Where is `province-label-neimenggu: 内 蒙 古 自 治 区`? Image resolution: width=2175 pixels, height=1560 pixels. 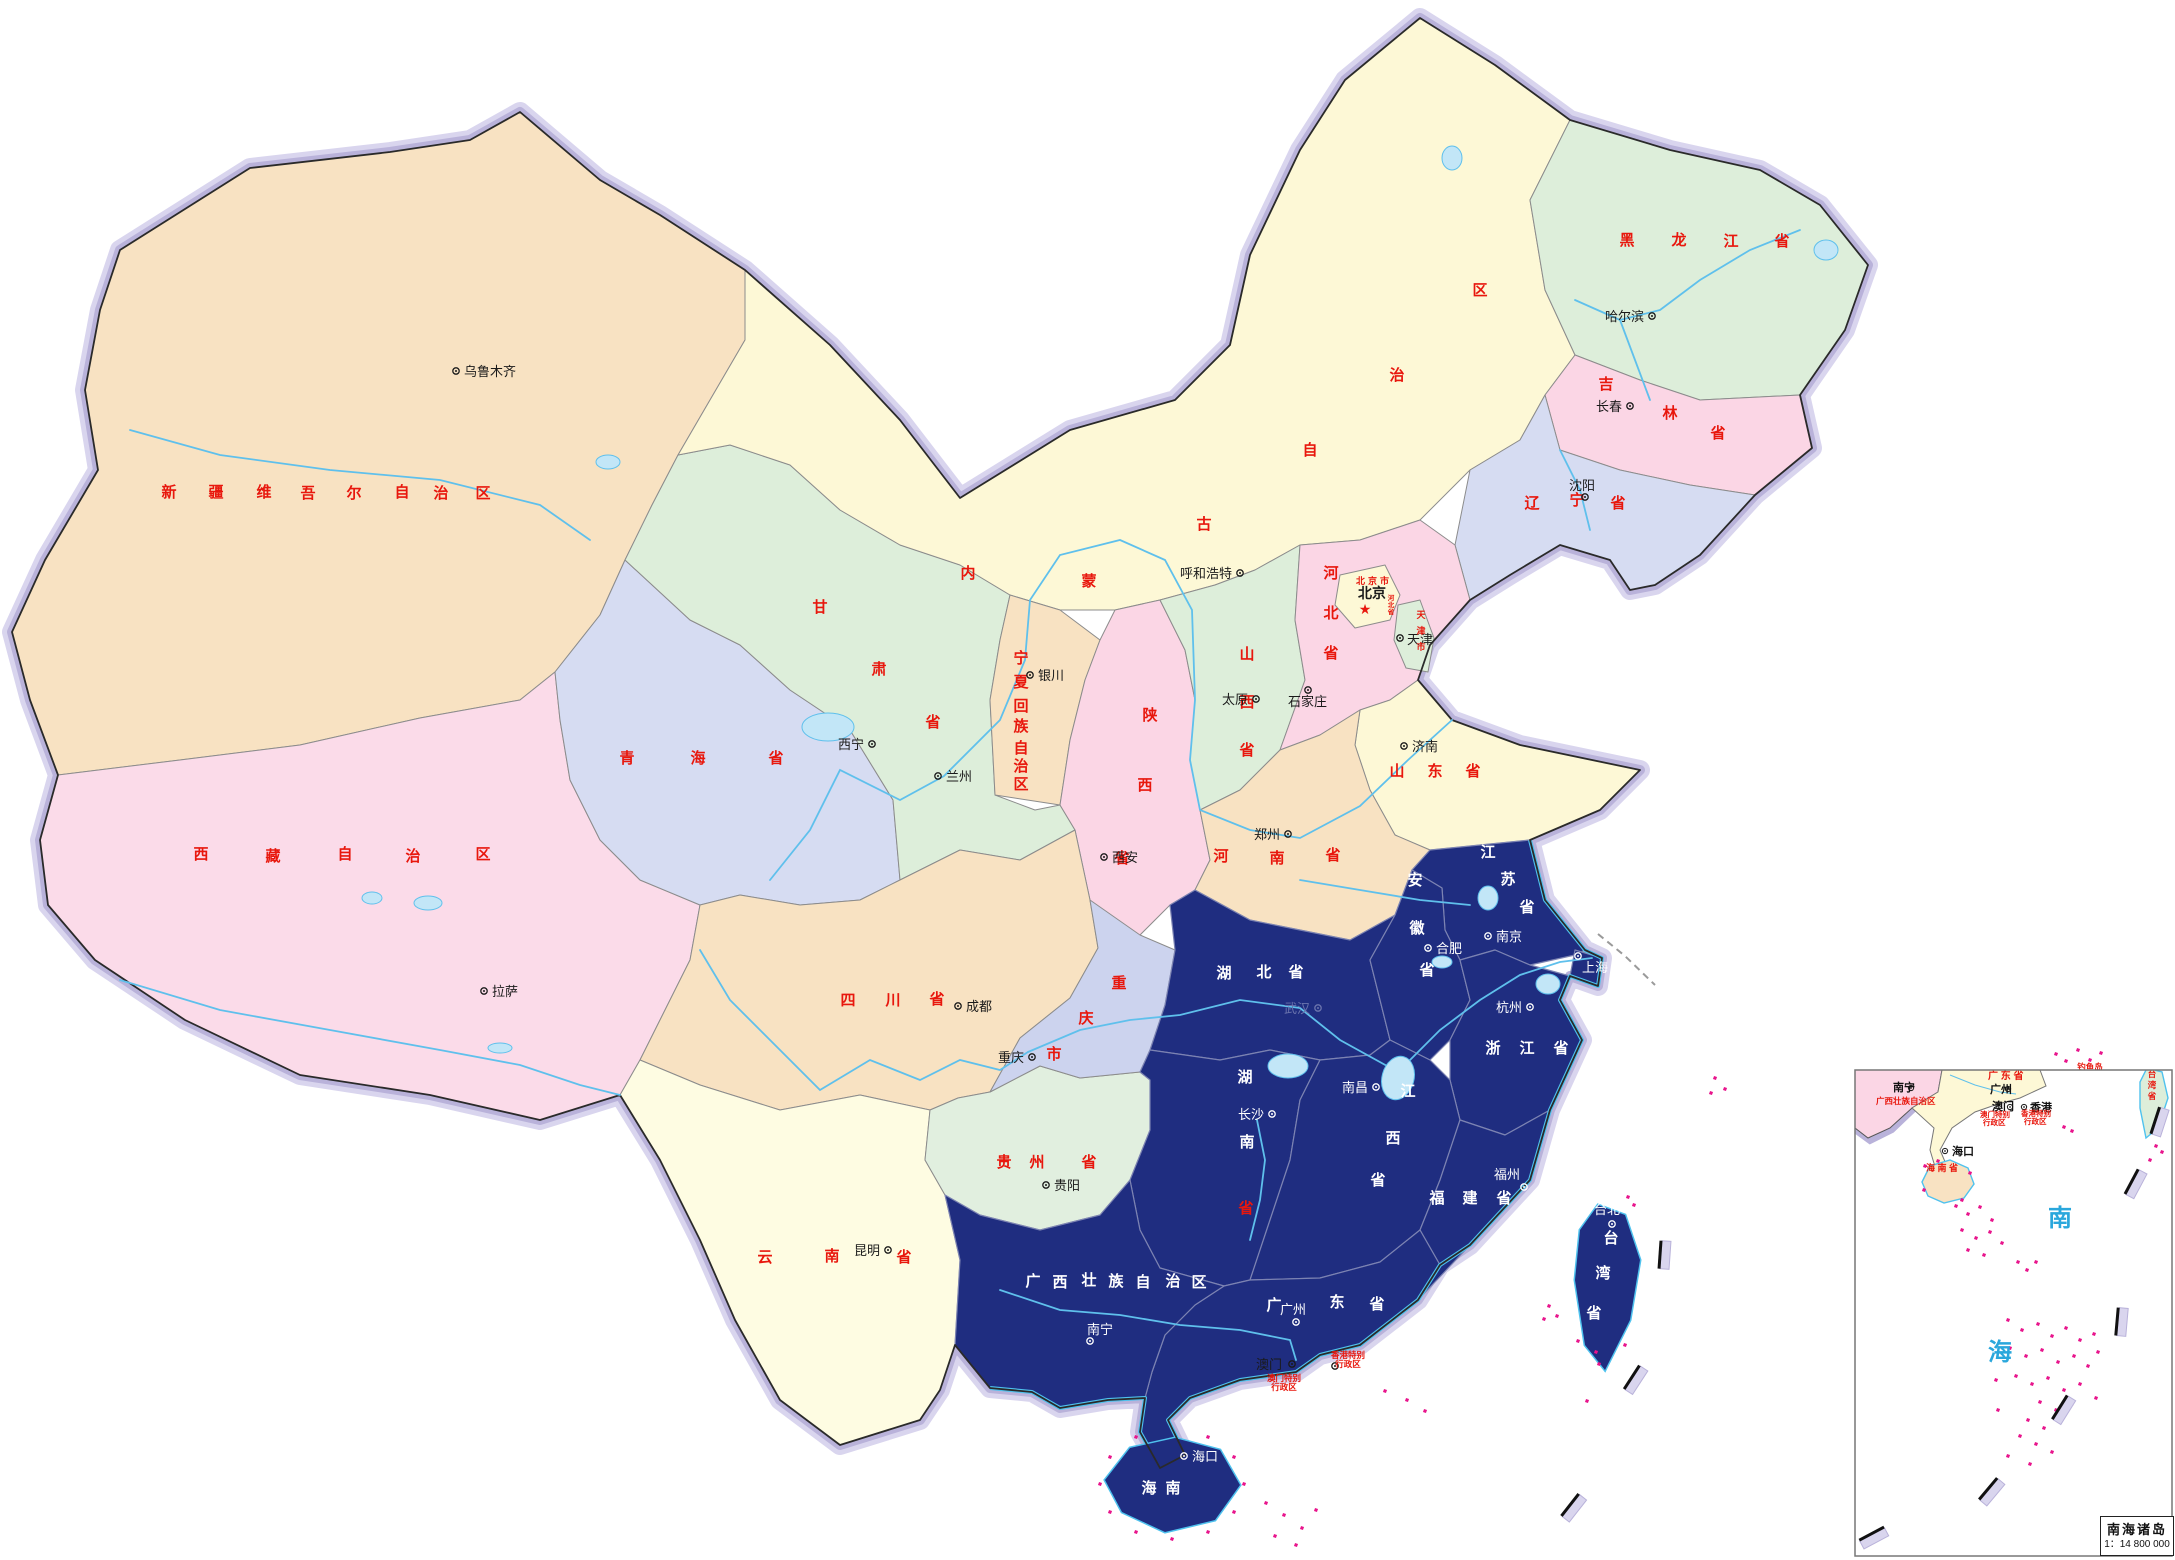
province-label-neimenggu: 内 蒙 古 自 治 区 is located at coordinates (1223, 436).